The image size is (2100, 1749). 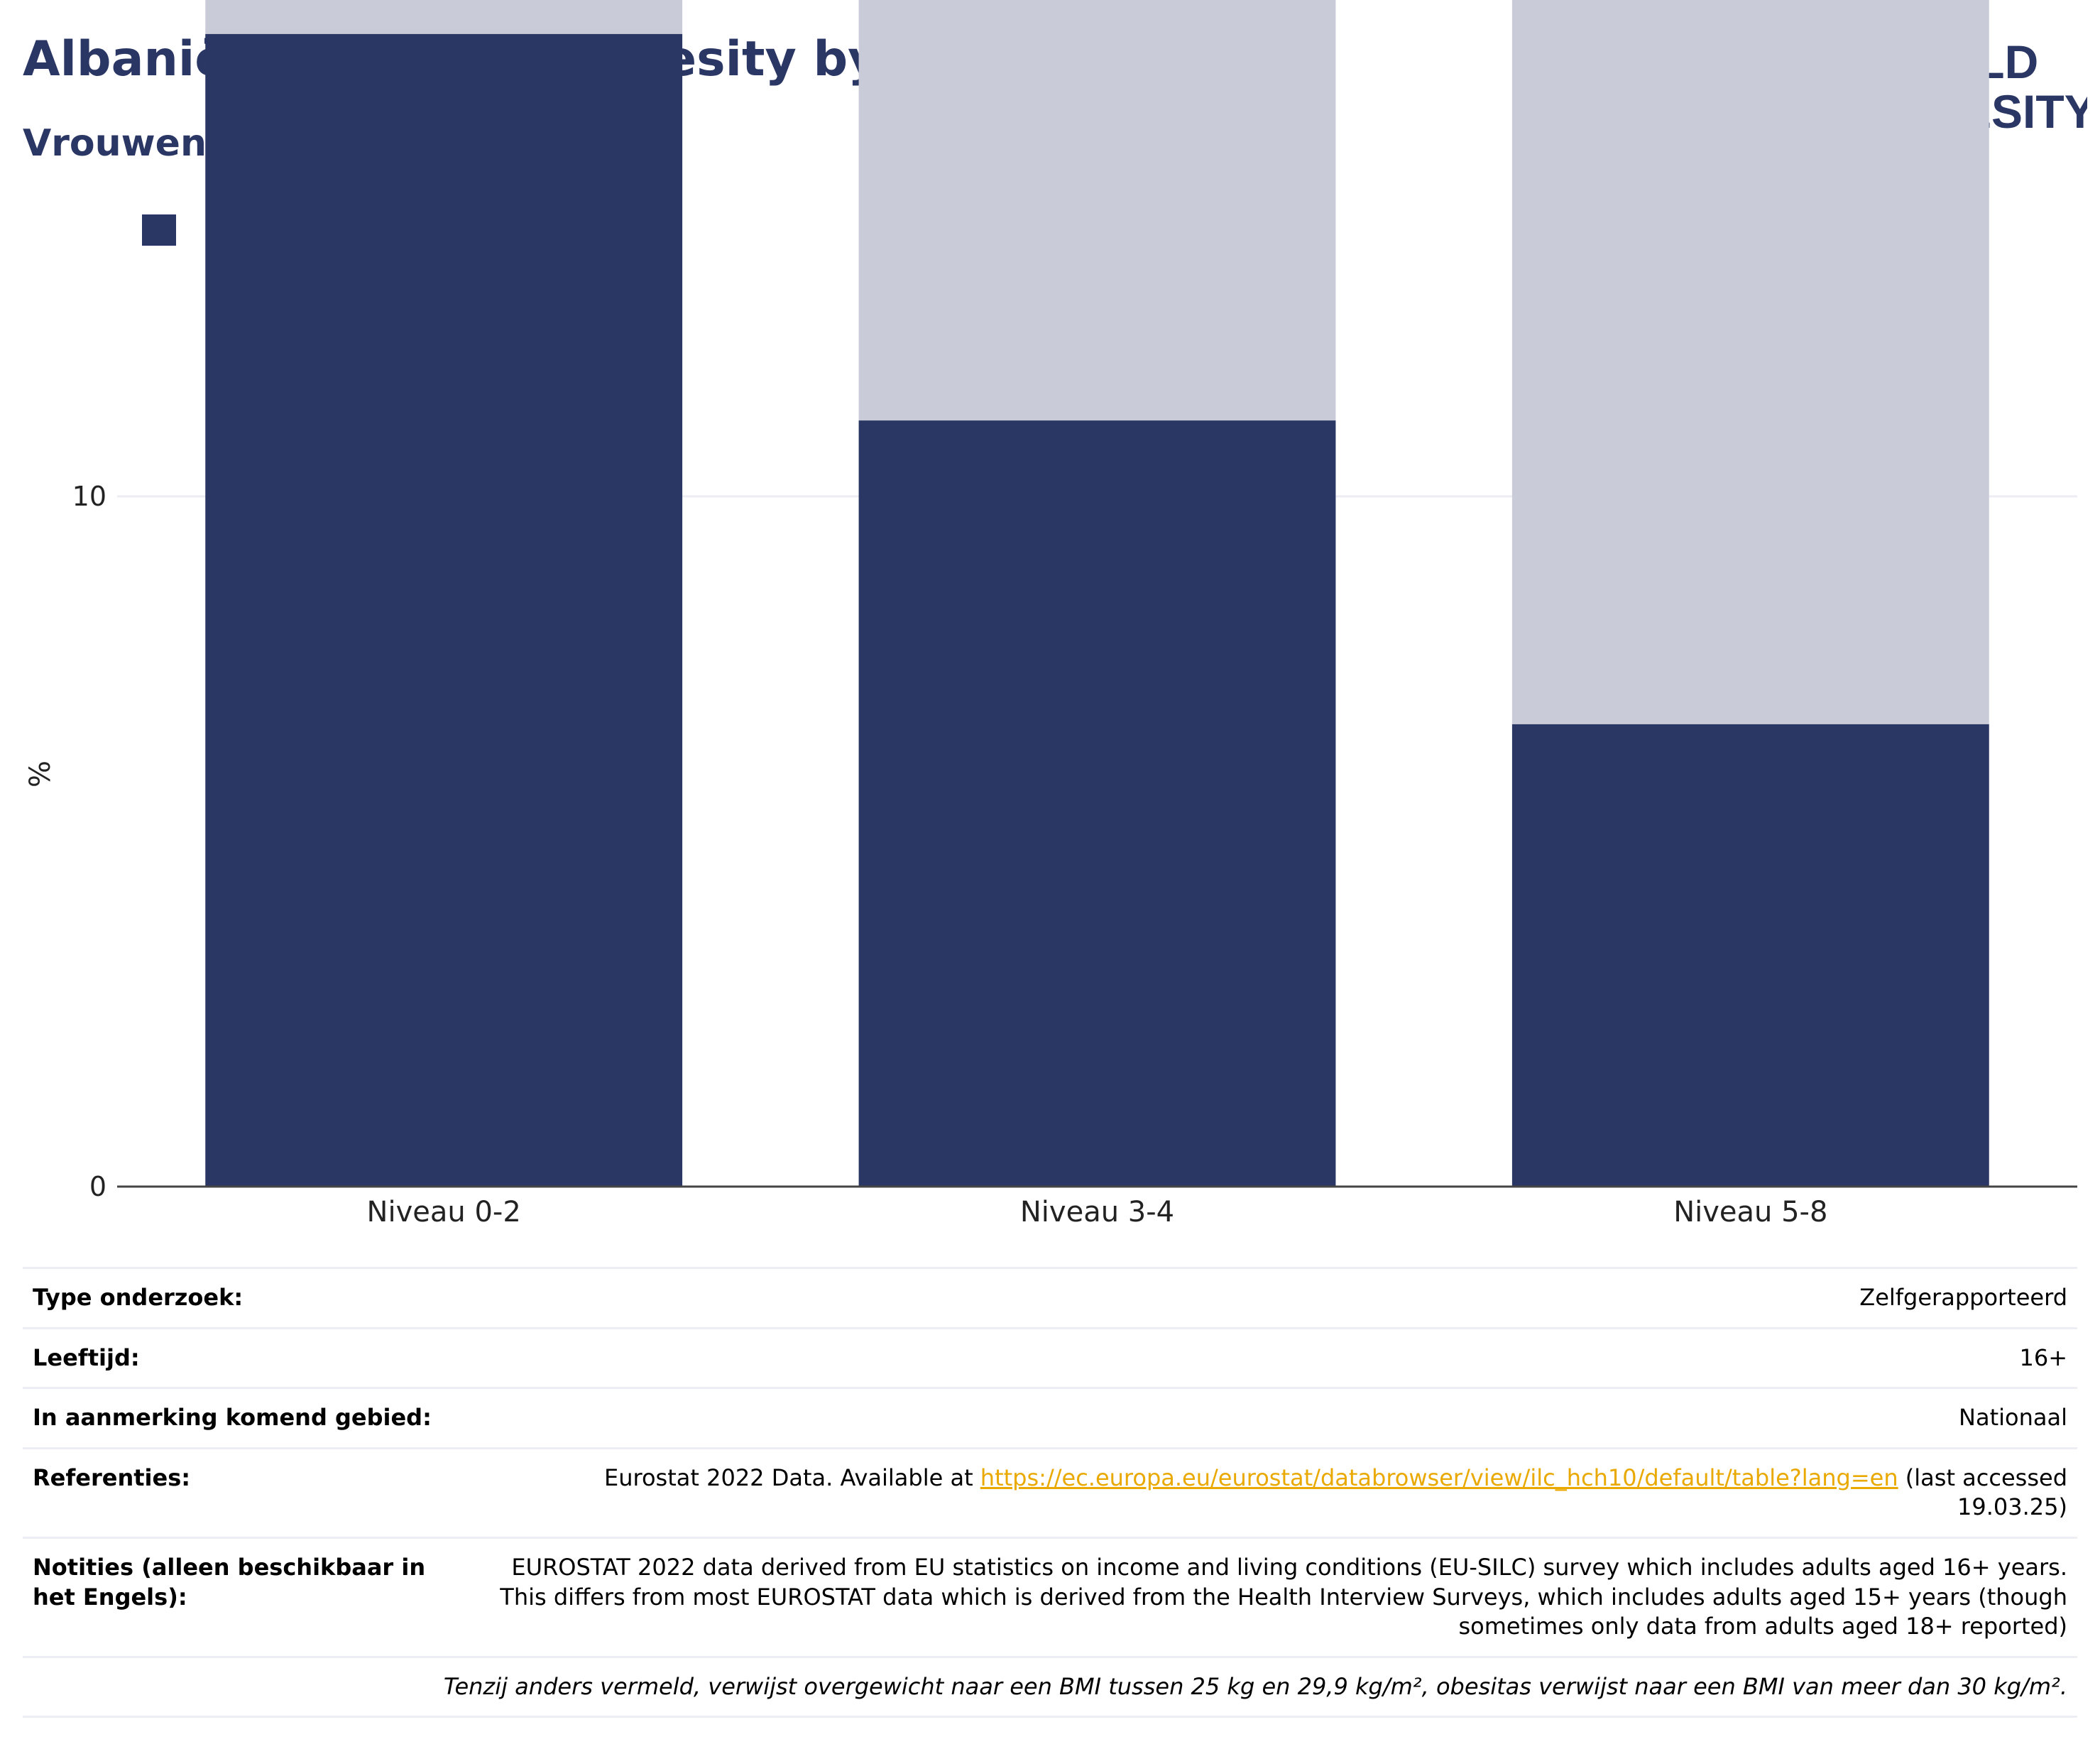 What do you see at coordinates (1280, 1357) in the screenshot?
I see `meta-value: 16+` at bounding box center [1280, 1357].